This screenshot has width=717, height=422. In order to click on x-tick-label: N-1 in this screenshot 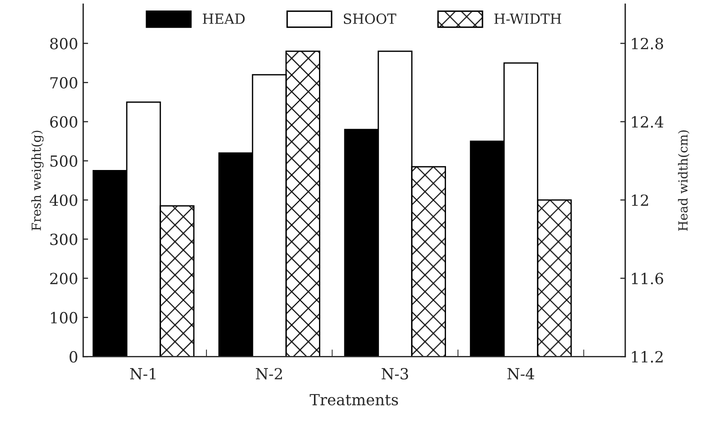, I will do `click(143, 374)`.